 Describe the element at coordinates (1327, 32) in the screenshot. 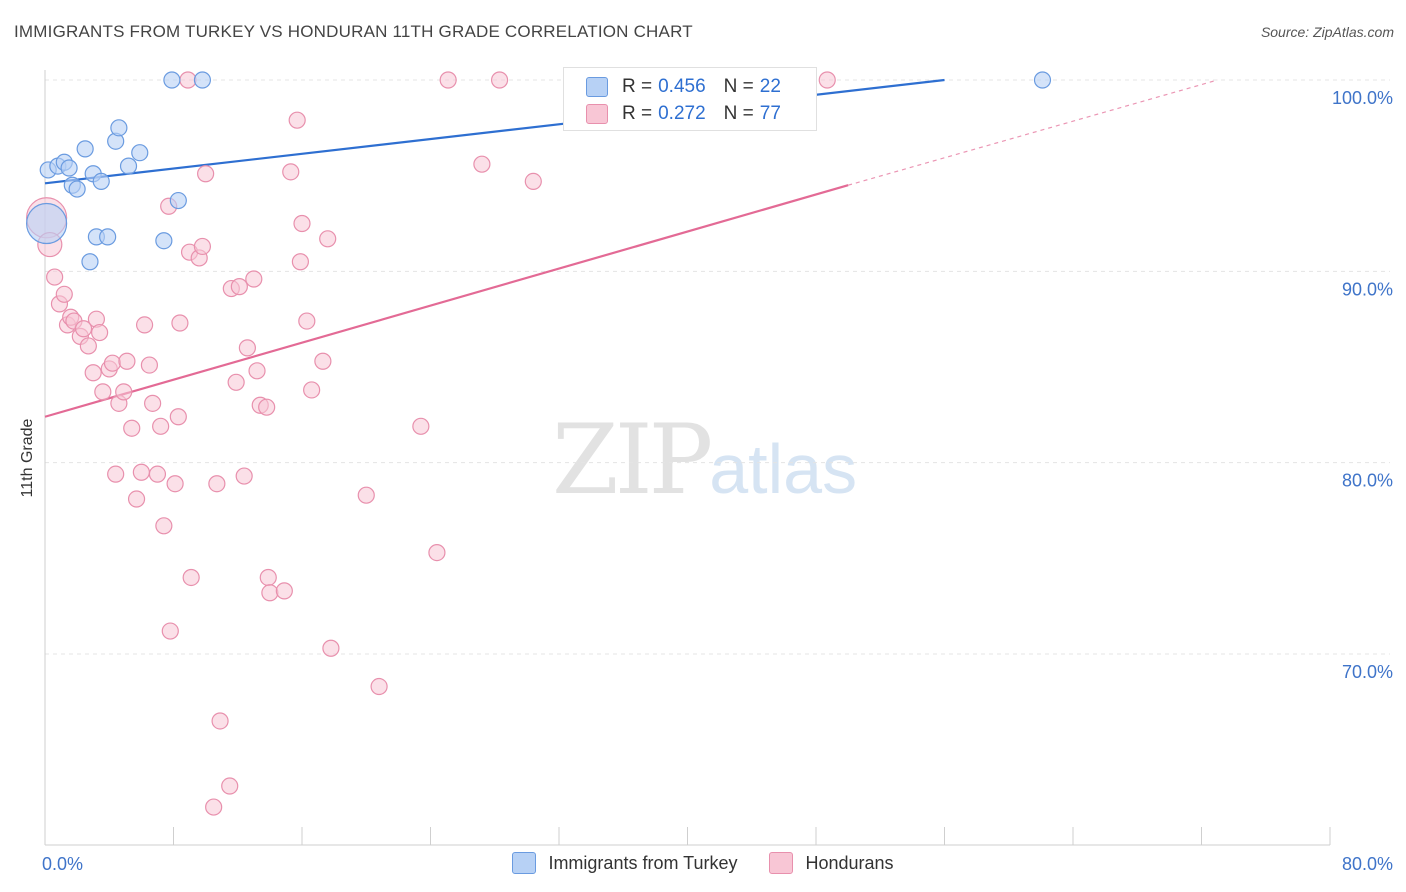

I see `source-label: Source: ZipAtlas.com` at that location.